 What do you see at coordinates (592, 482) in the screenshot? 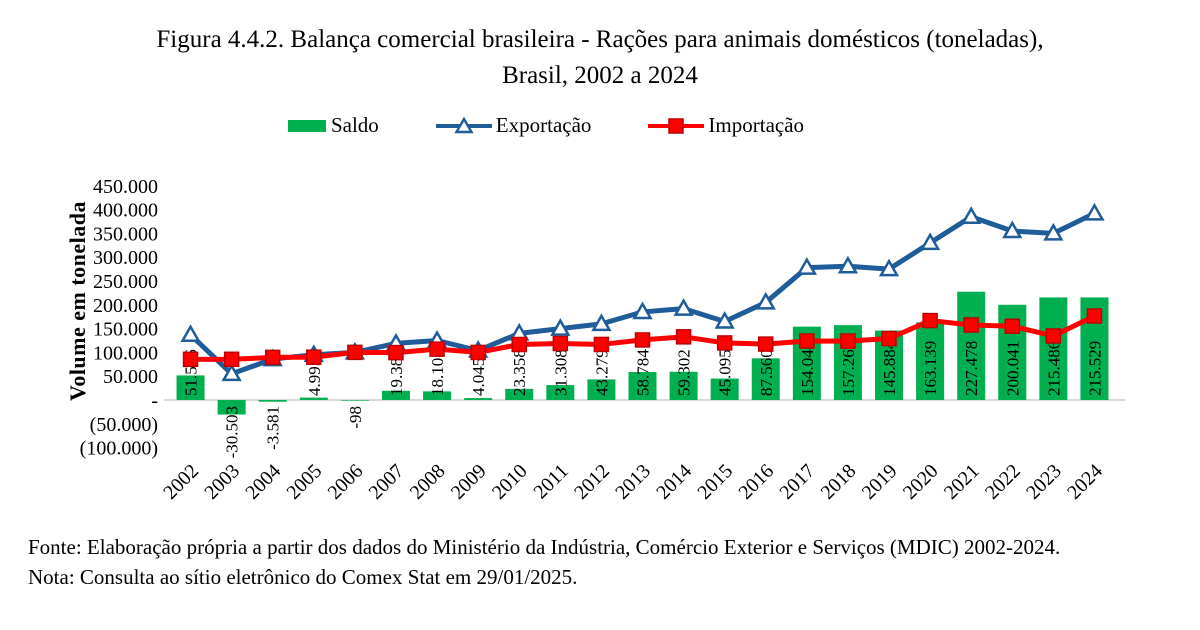
I see `x-axis-year-label: 2012` at bounding box center [592, 482].